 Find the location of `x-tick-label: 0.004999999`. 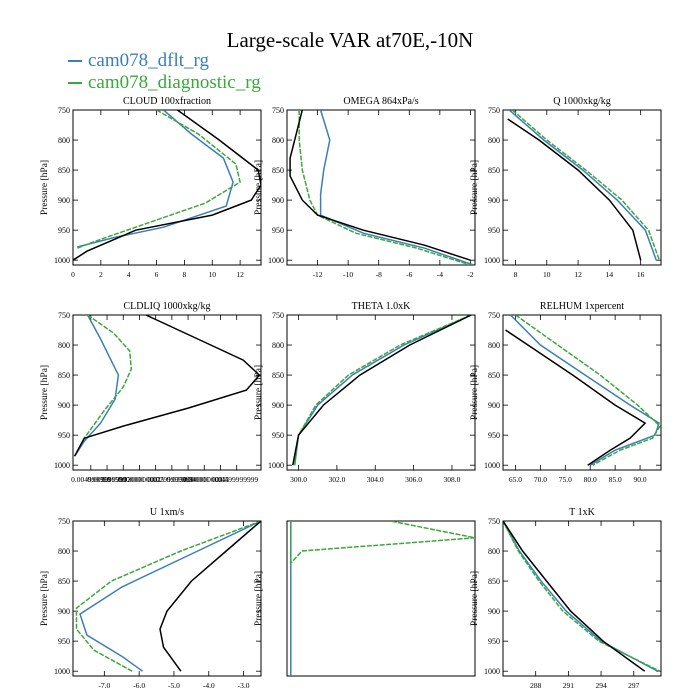

x-tick-label: 0.004999999 is located at coordinates (91, 479).